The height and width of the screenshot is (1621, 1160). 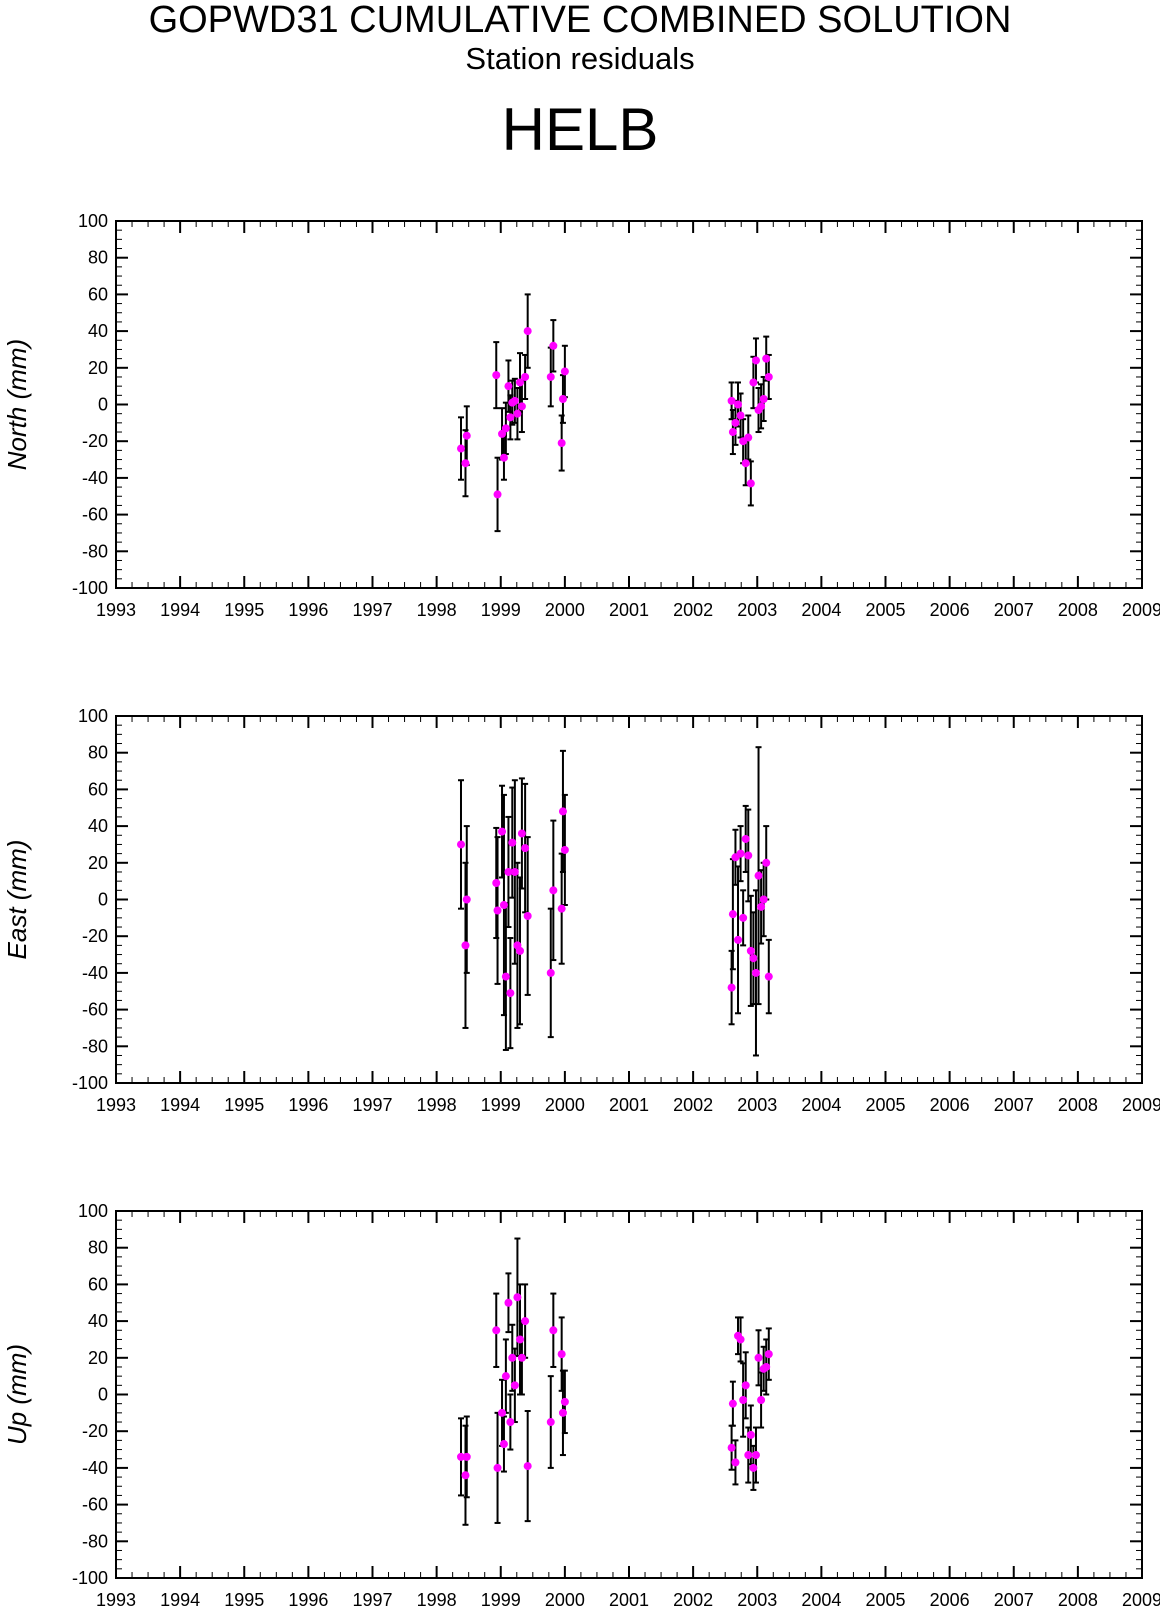 I want to click on x-tick-label: 1997, so click(x=372, y=1105).